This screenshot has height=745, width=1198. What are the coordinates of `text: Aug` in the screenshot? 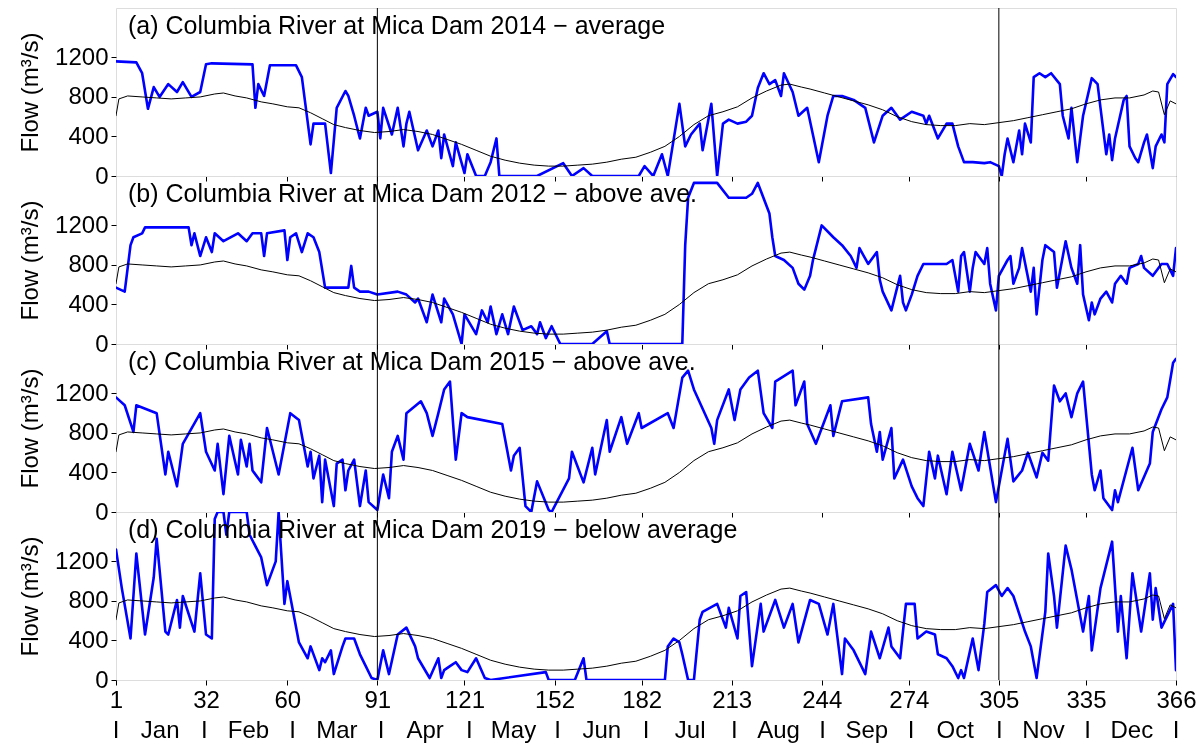 It's located at (778, 729).